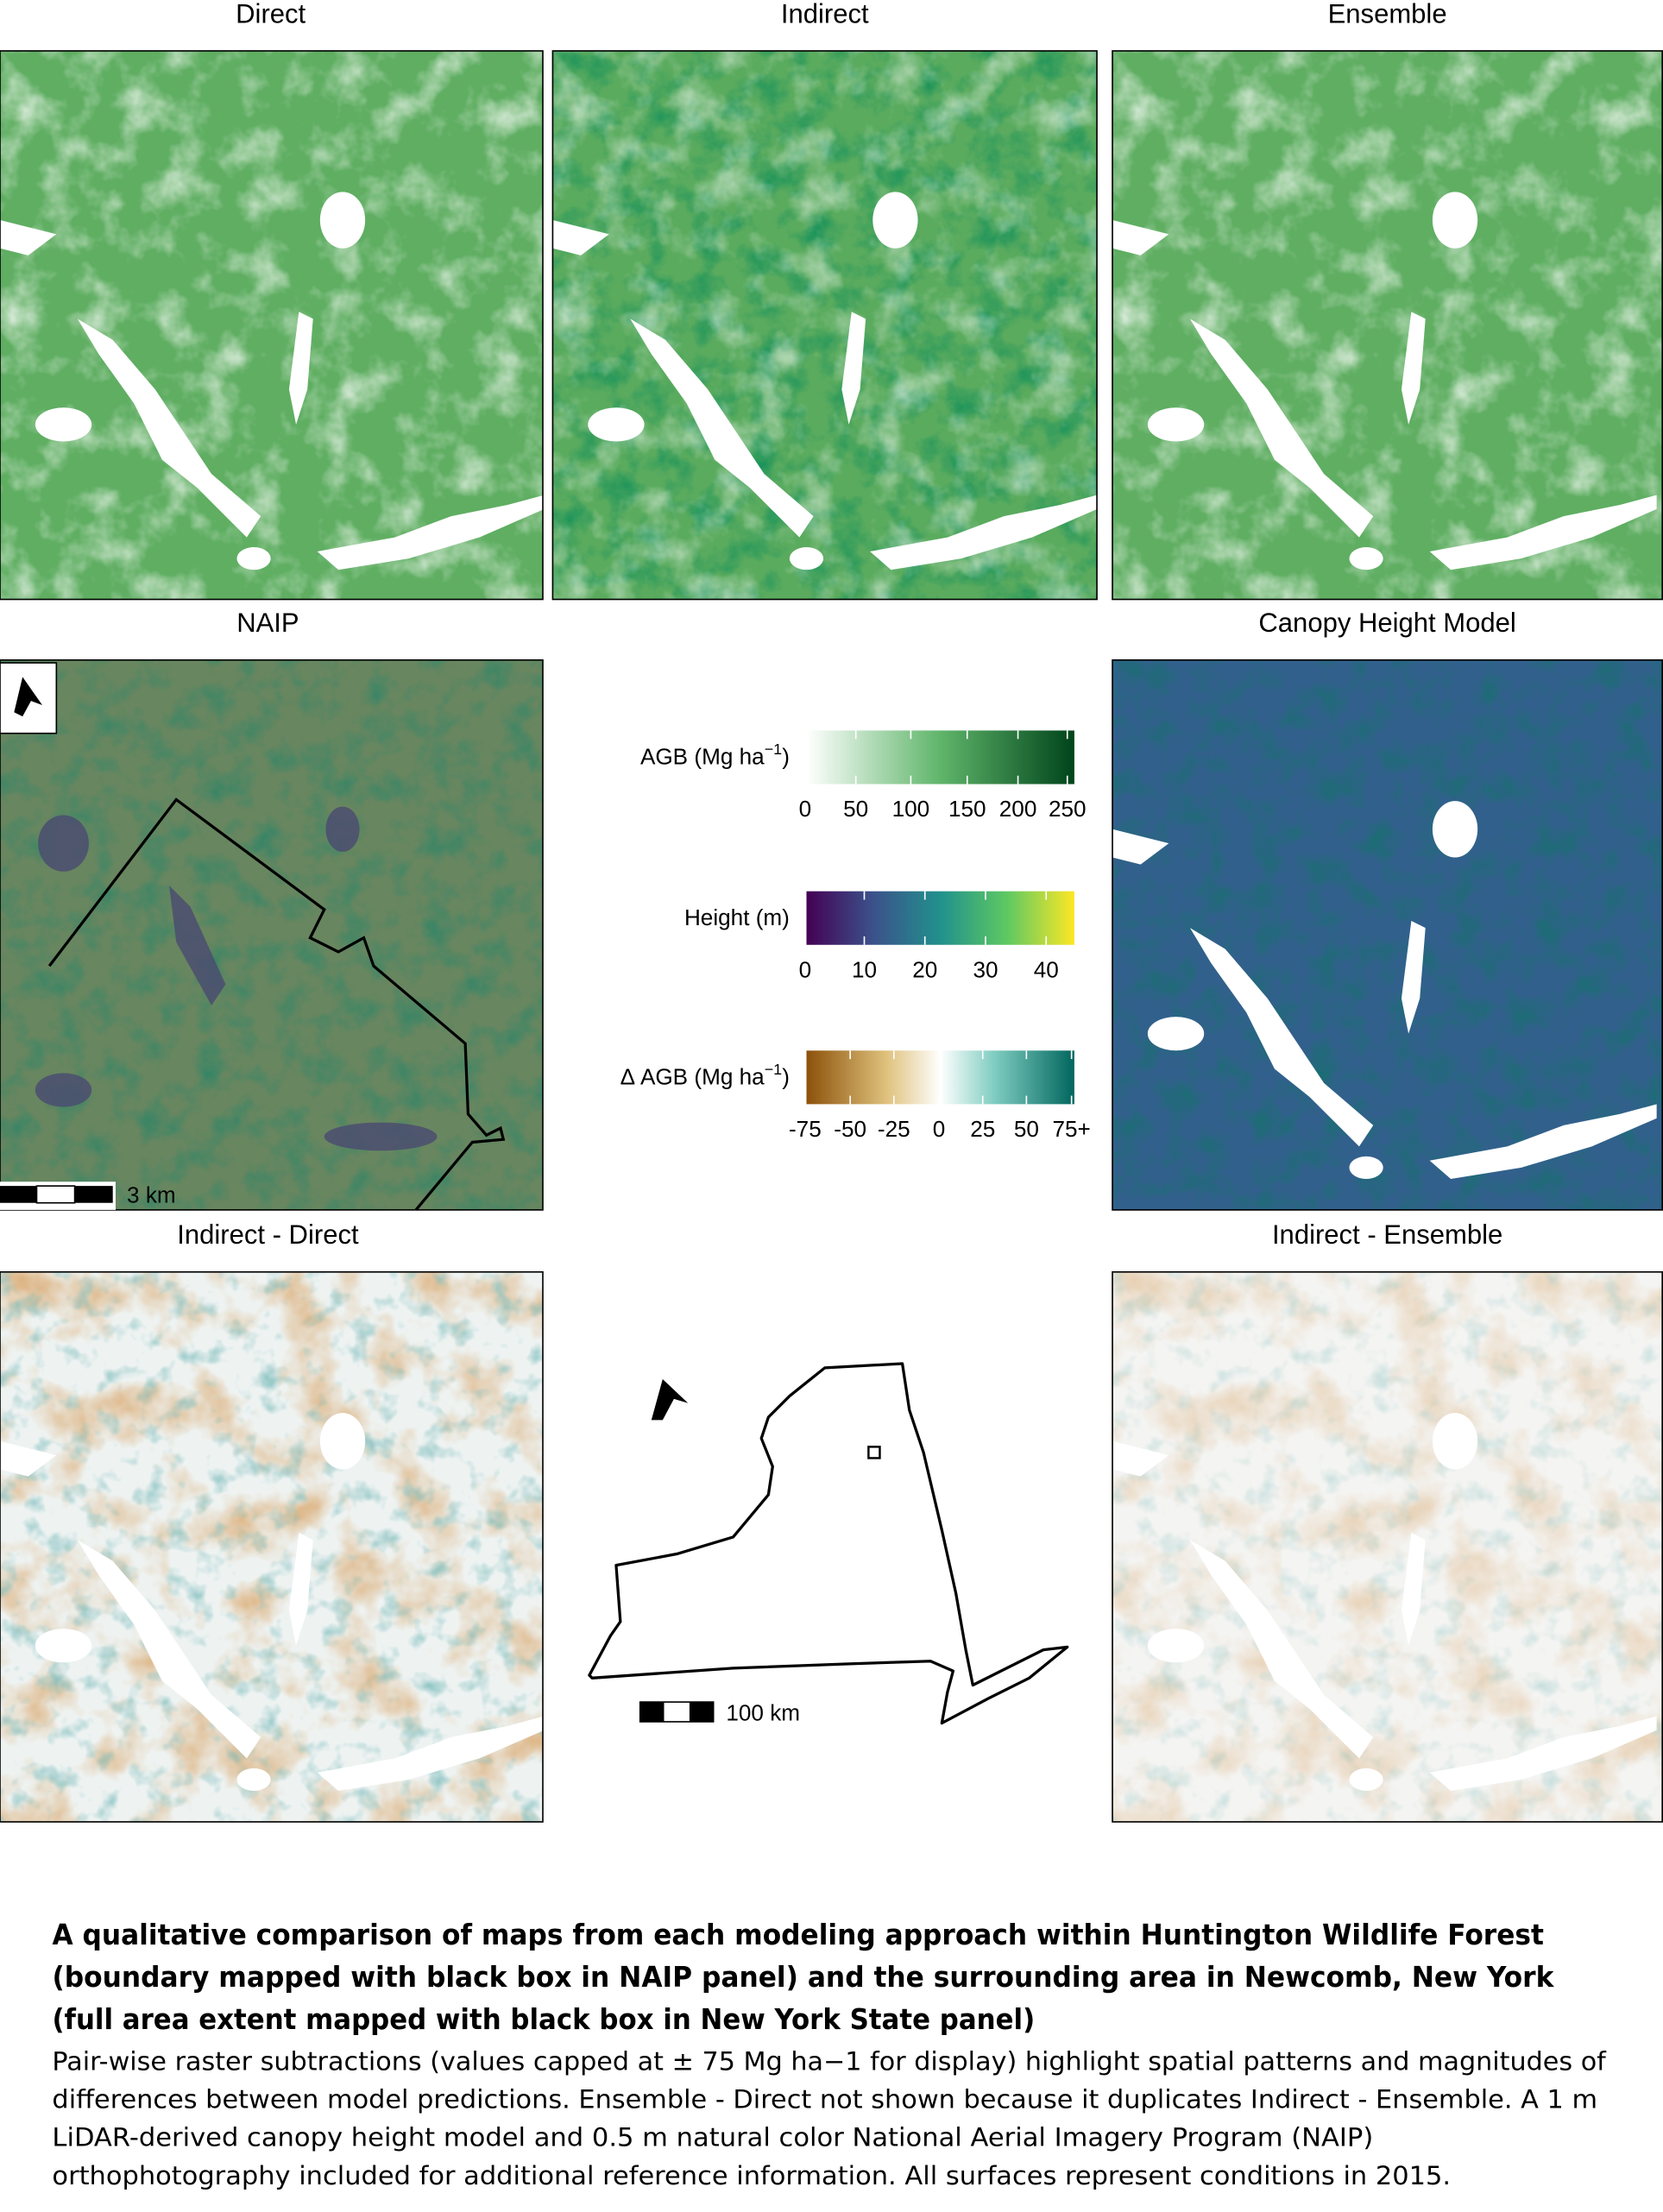 This screenshot has height=2212, width=1663. Describe the element at coordinates (692, 1077) in the screenshot. I see `legend-title-text: Δ AGB (Mg ha` at that location.